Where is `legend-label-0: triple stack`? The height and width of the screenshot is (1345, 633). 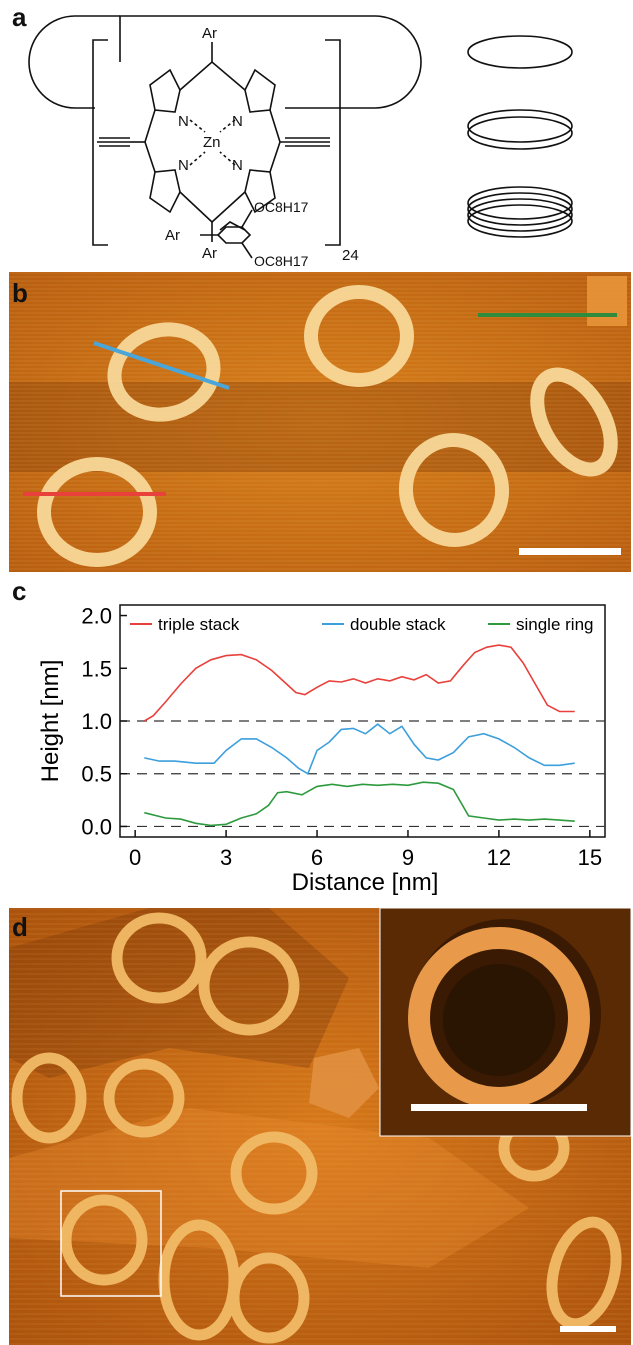
legend-label-0: triple stack is located at coordinates (199, 624).